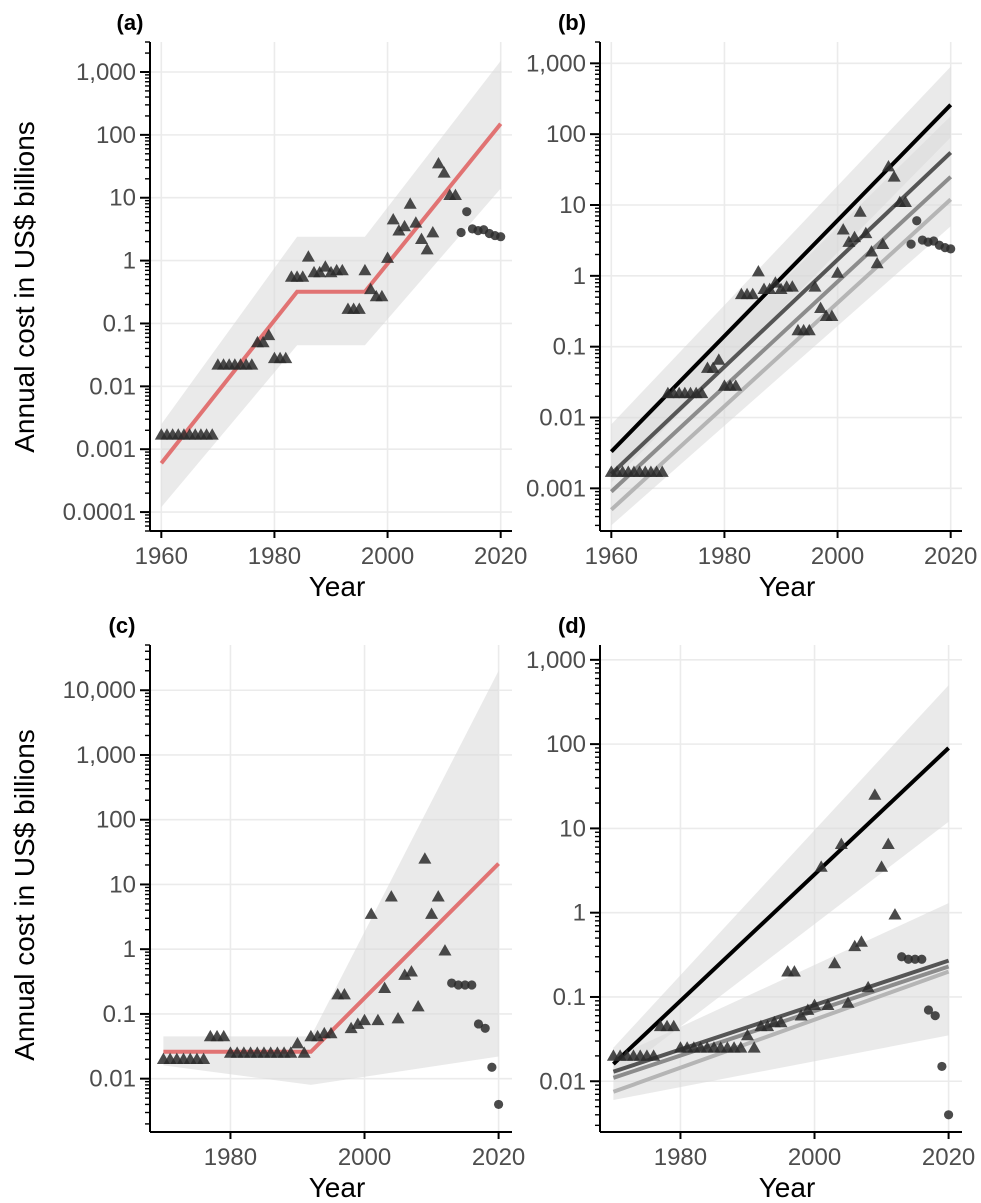  I want to click on y-tick-label: 1, so click(579, 276).